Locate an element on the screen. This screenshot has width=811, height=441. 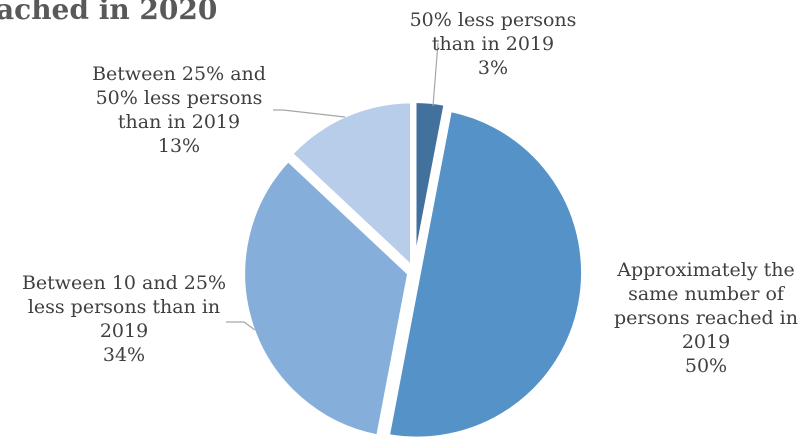
slice-percent: 34% is located at coordinates (124, 355).